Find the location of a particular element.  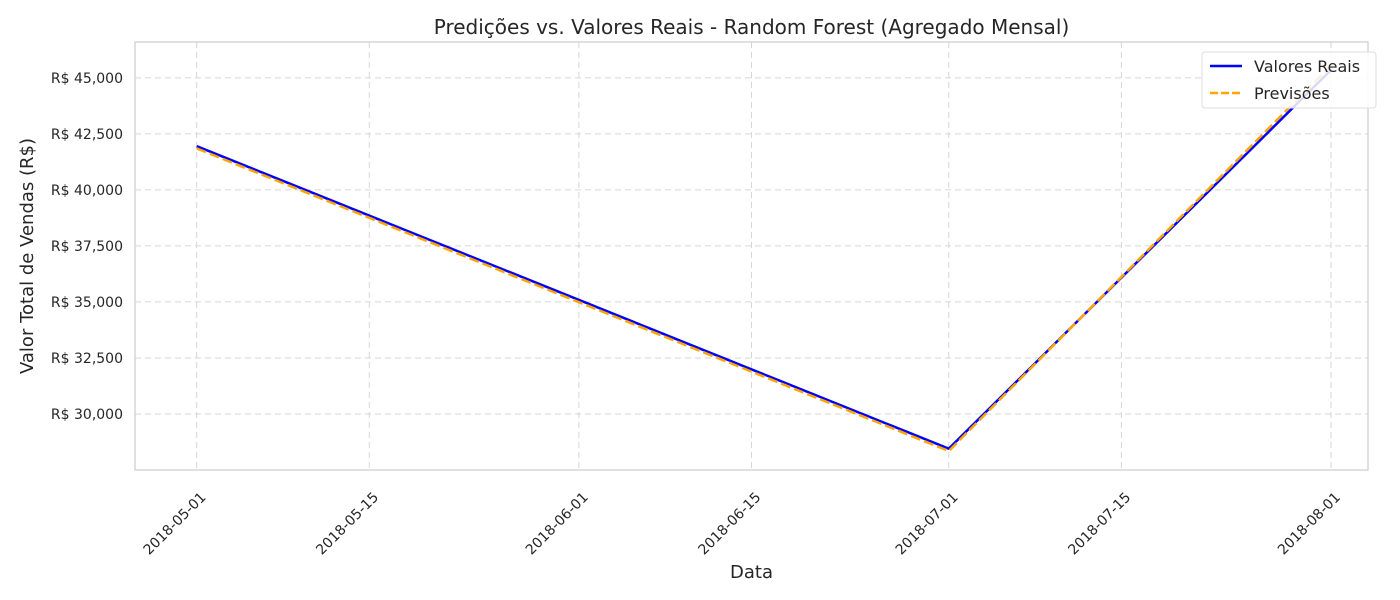

legend-box is located at coordinates (1289, 80).